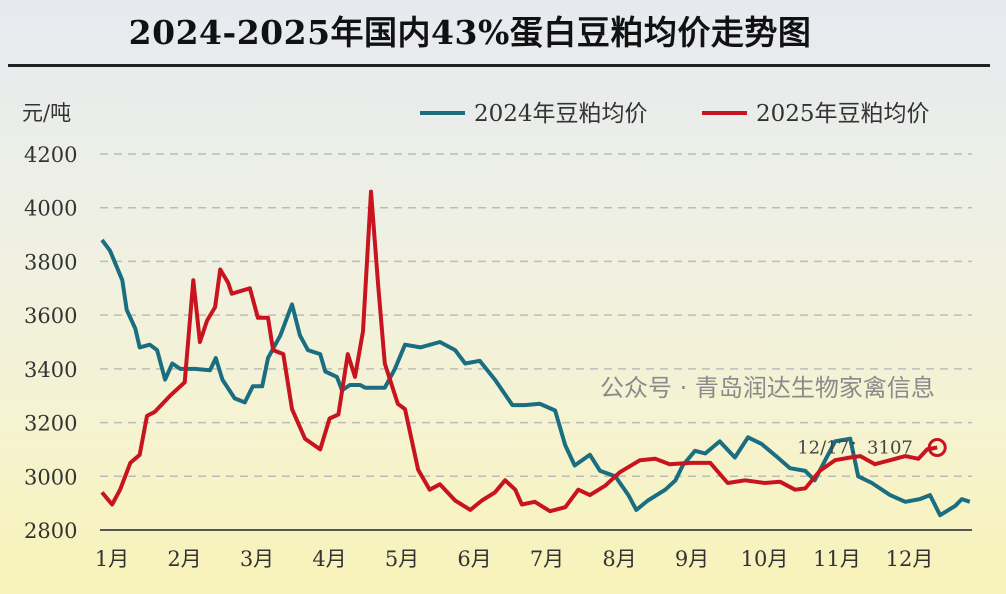 The image size is (1006, 594). What do you see at coordinates (547, 559) in the screenshot?
I see `x-tick-label: 7月` at bounding box center [547, 559].